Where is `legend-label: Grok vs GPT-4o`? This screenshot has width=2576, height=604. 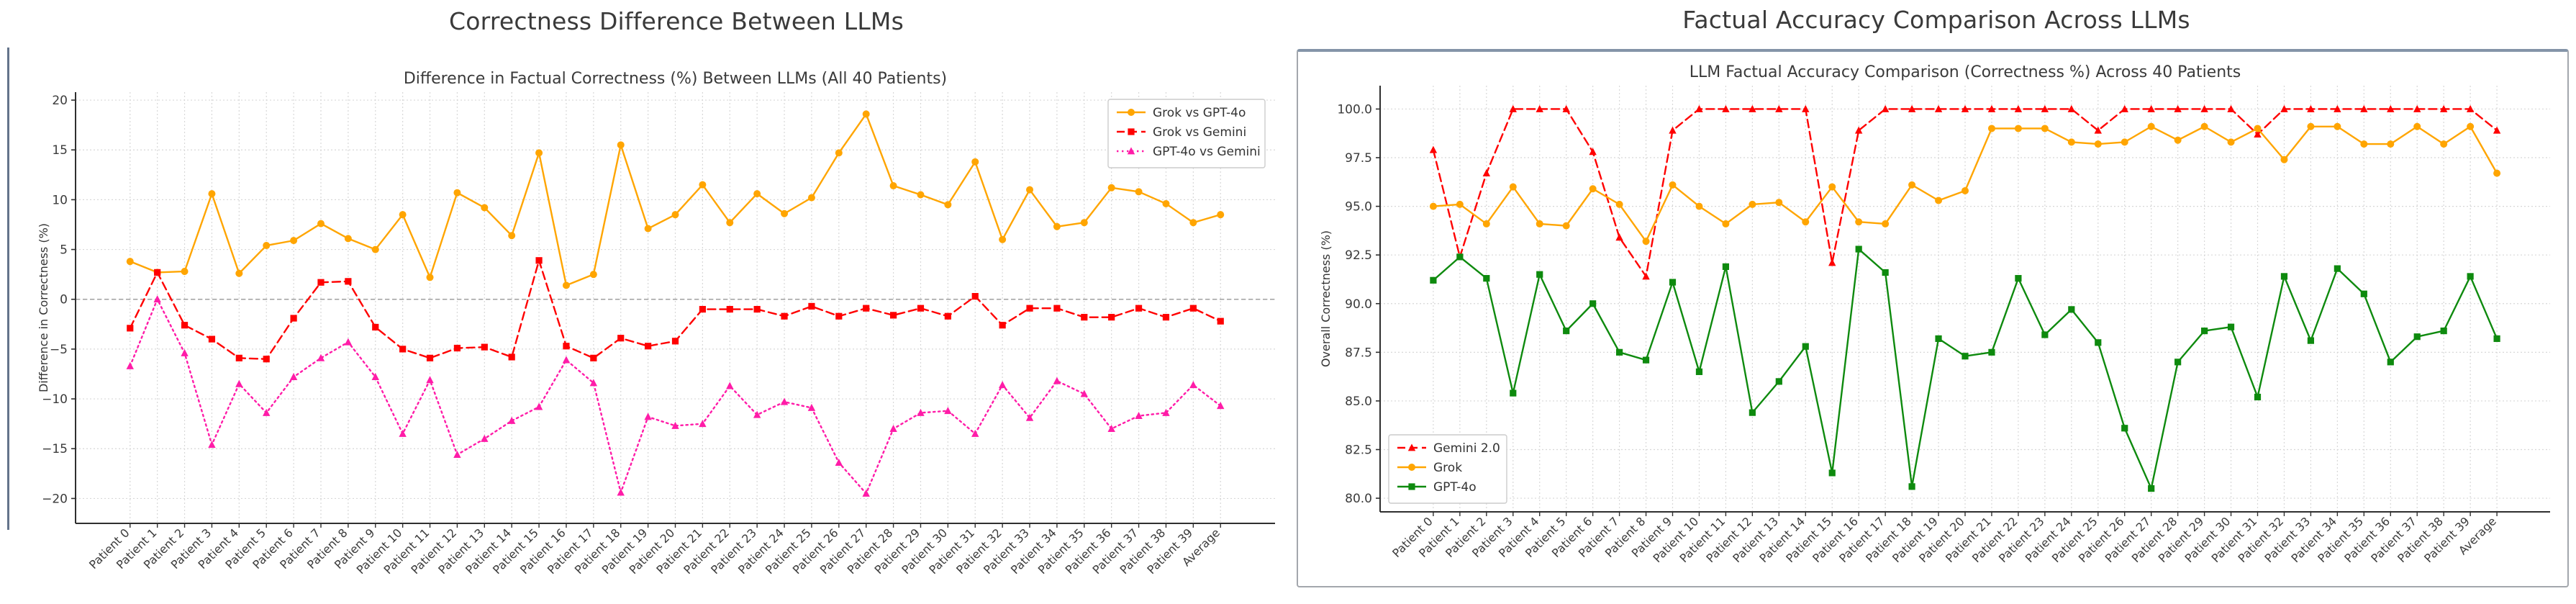
legend-label: Grok vs GPT-4o is located at coordinates (1199, 113).